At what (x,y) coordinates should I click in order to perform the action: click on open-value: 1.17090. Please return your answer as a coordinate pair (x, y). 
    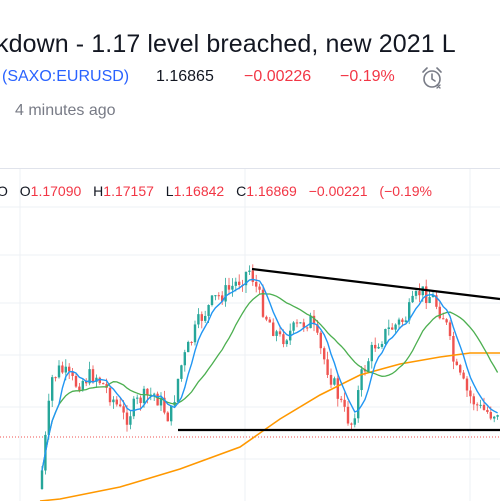
    Looking at the image, I should click on (56, 191).